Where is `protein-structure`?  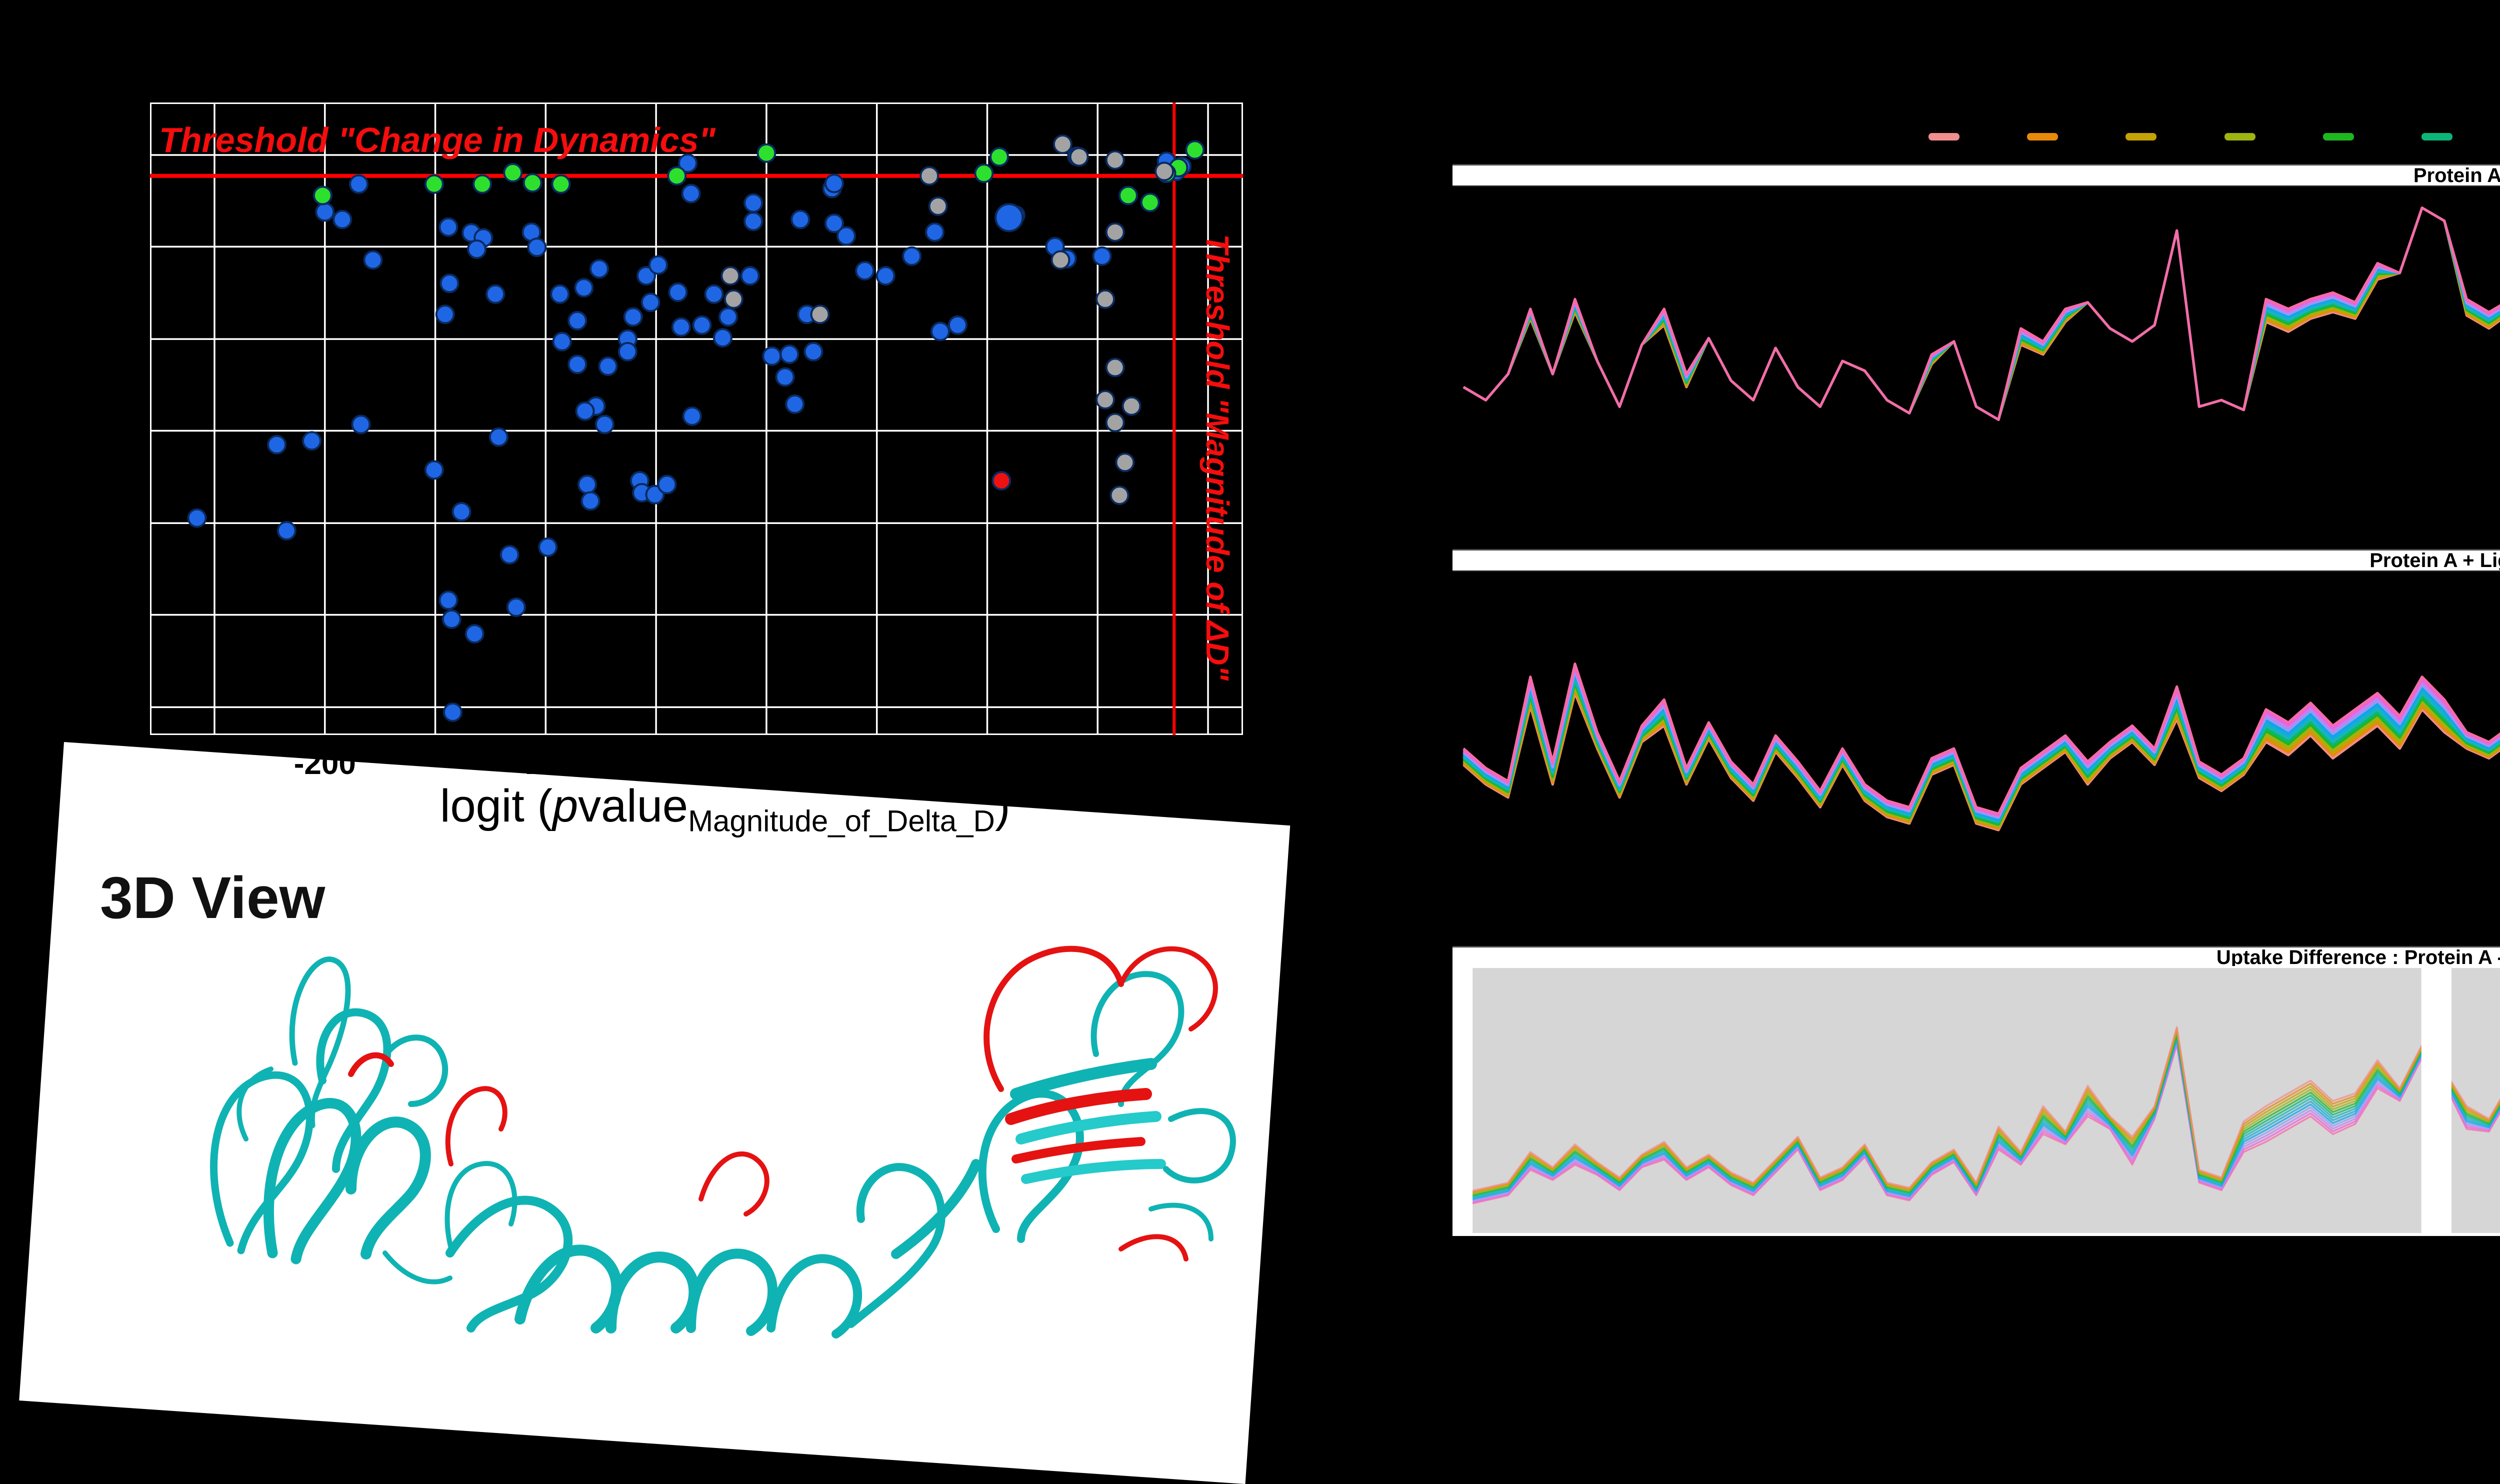 protein-structure is located at coordinates (750, 1143).